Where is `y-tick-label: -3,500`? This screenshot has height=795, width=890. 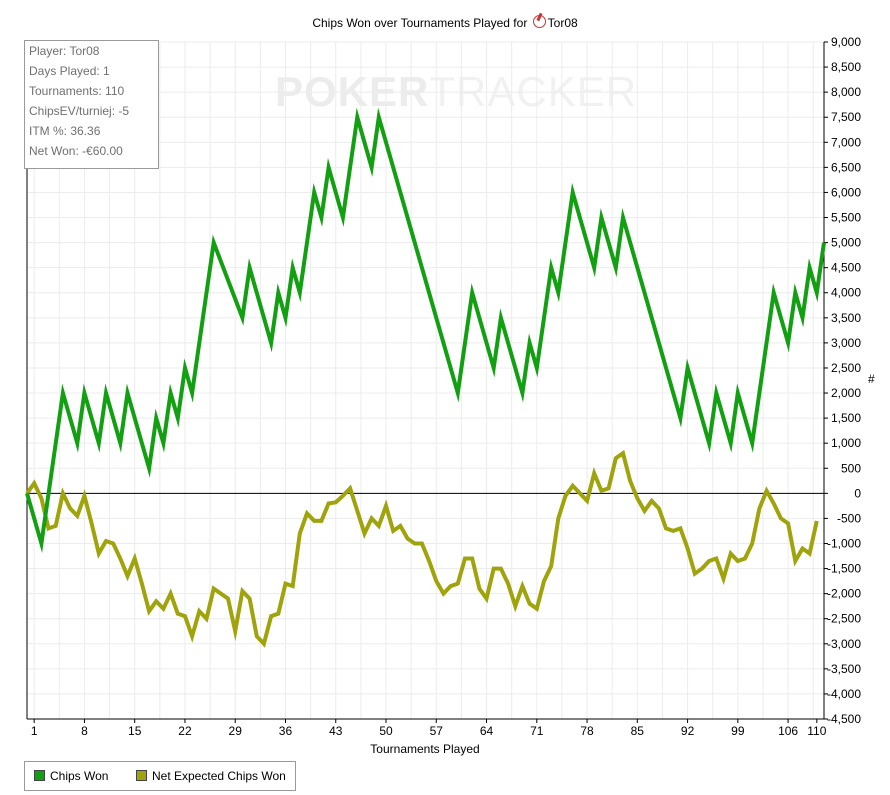 y-tick-label: -3,500 is located at coordinates (844, 669).